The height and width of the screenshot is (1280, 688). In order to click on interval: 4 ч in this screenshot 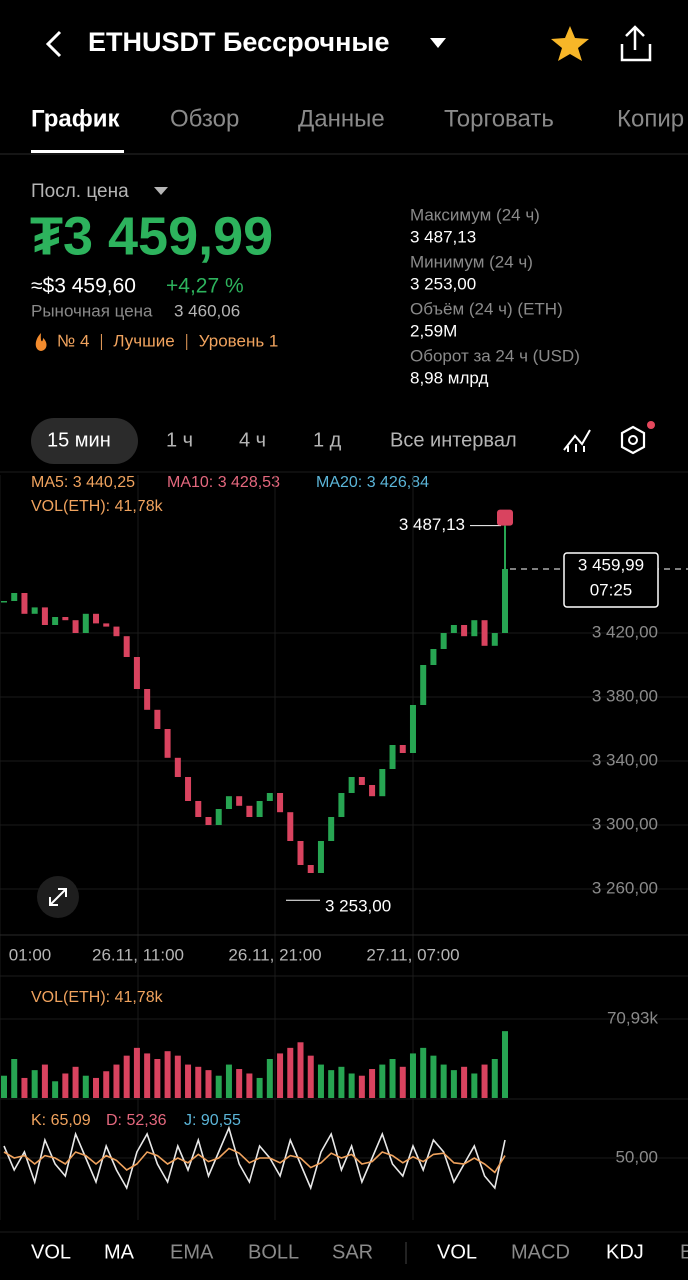, I will do `click(252, 440)`.